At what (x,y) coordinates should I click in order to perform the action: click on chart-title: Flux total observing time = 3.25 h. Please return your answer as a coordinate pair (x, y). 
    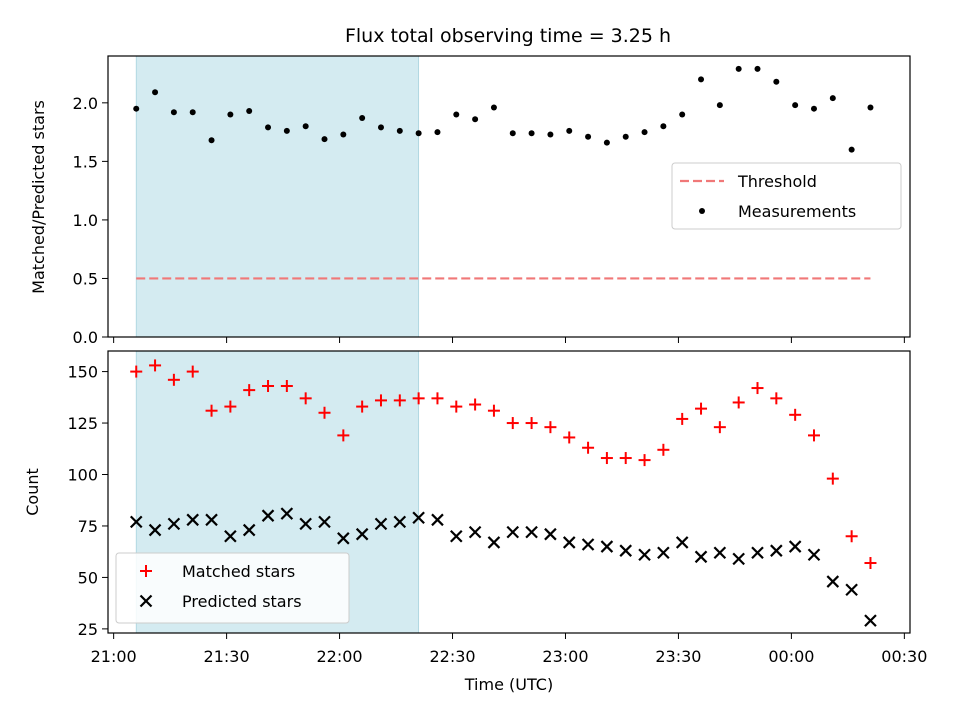
    Looking at the image, I should click on (508, 36).